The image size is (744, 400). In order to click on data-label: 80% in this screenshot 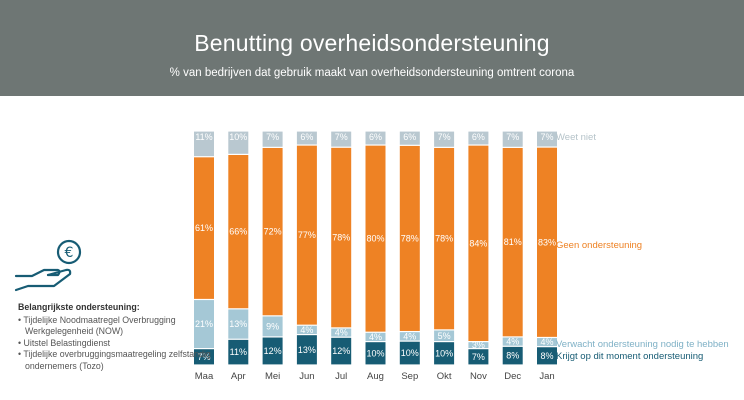, I will do `click(375, 239)`.